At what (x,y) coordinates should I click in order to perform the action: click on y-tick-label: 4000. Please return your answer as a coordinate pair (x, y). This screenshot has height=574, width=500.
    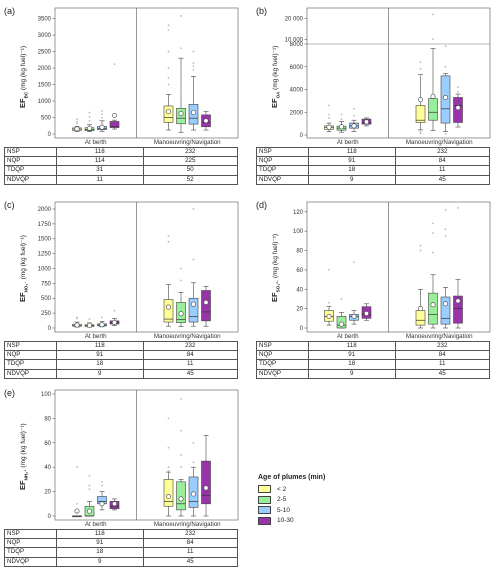
    Looking at the image, I should click on (297, 91).